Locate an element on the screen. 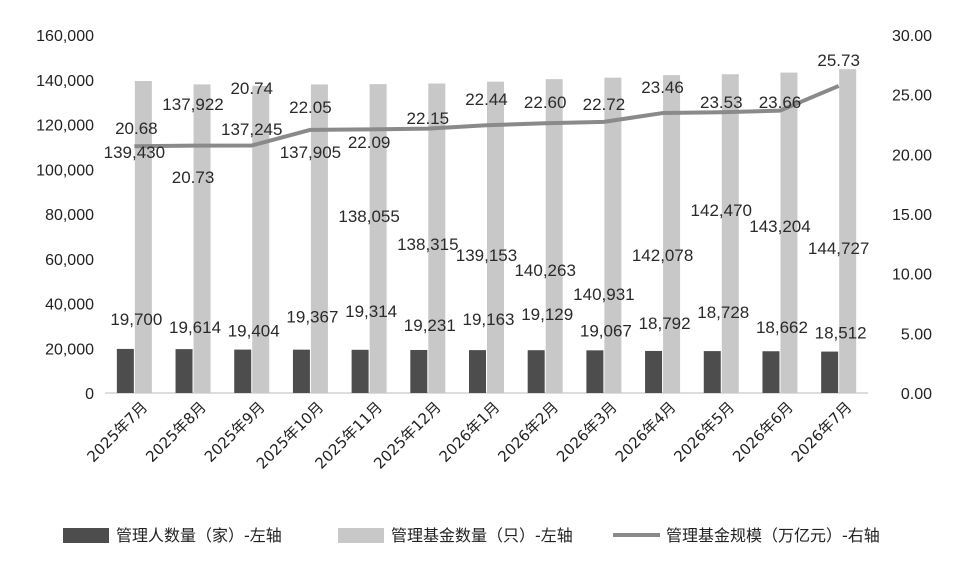  fund-count-label: 137,905 is located at coordinates (310, 152).